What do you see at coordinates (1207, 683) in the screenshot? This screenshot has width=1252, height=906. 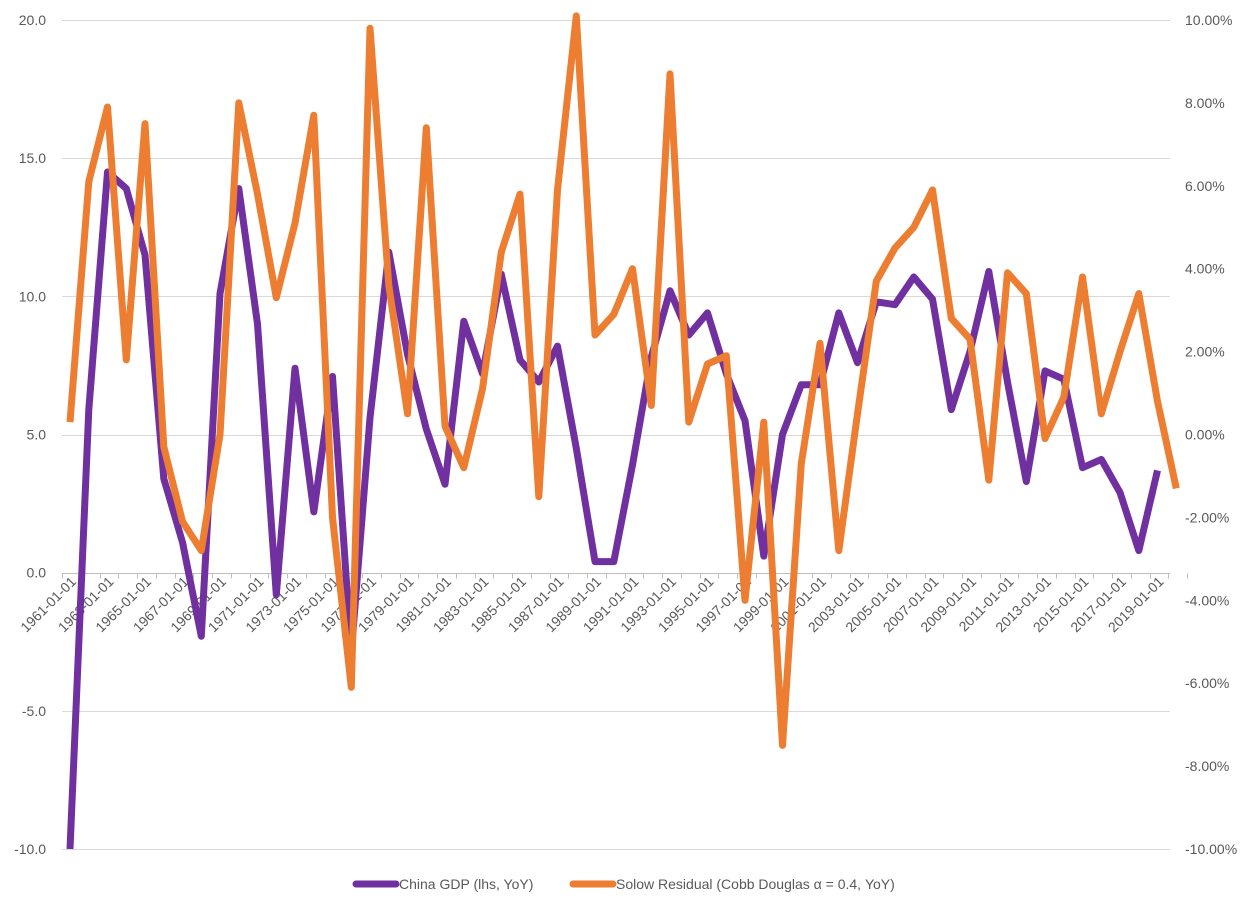 I see `y-right-tick-label: -6.00%` at bounding box center [1207, 683].